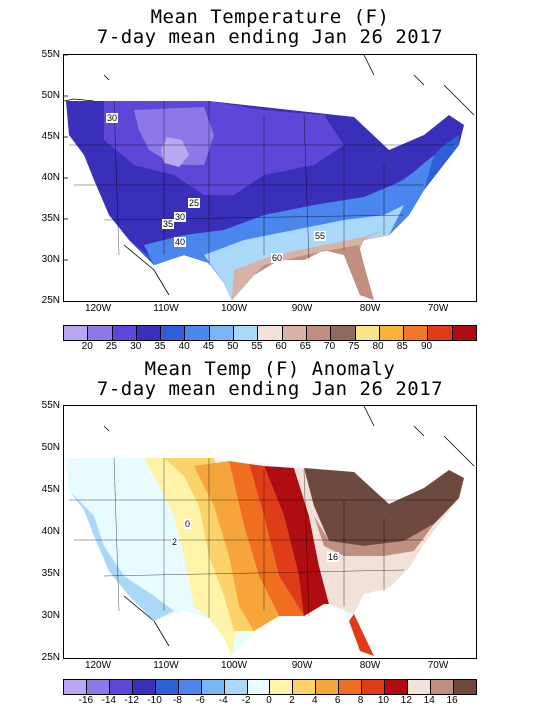  Describe the element at coordinates (281, 346) in the screenshot. I see `colorbar-label: 60` at that location.